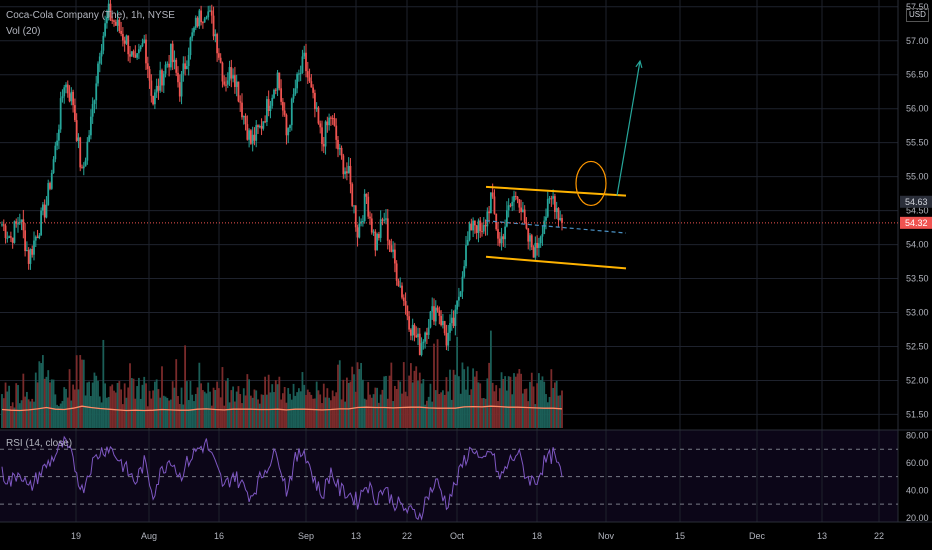 This screenshot has width=932, height=550. Describe the element at coordinates (917, 15) in the screenshot. I see `currency-badge: USD` at that location.